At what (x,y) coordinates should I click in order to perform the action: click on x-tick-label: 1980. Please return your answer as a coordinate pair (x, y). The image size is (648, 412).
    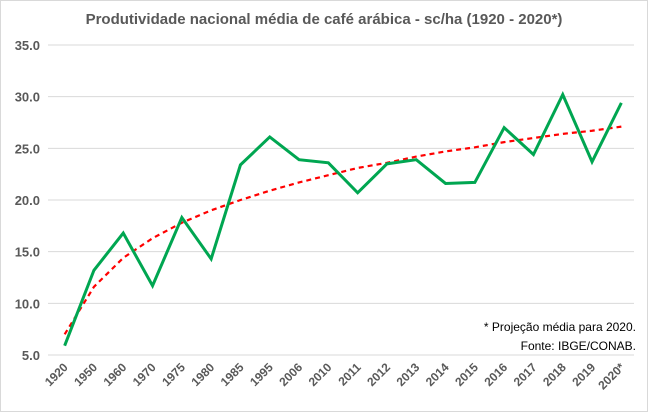
    Looking at the image, I should click on (202, 374).